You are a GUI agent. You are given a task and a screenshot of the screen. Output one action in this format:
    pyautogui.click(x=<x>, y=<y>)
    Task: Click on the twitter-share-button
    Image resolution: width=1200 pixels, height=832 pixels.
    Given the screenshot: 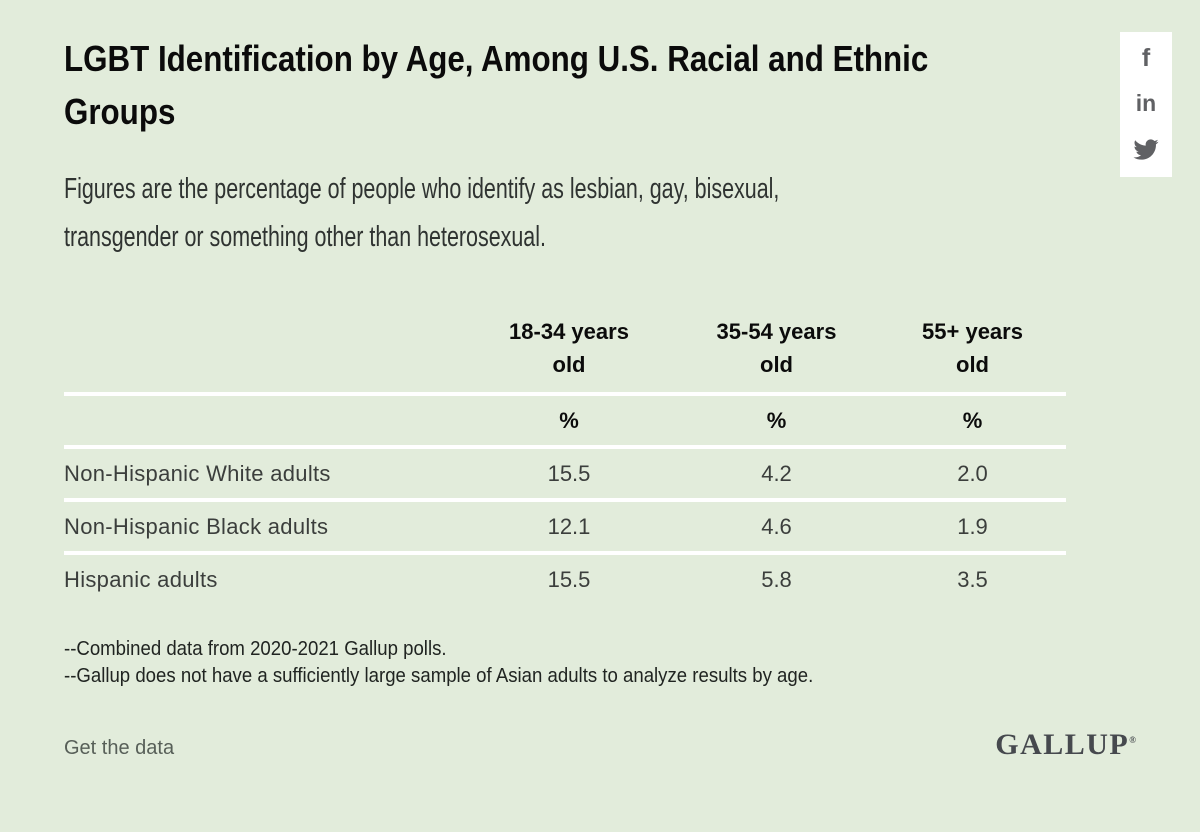 What is the action you would take?
    pyautogui.click(x=1146, y=149)
    